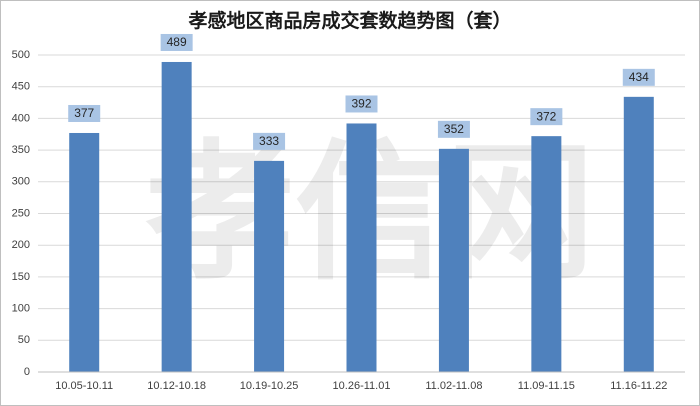 The width and height of the screenshot is (700, 406). What do you see at coordinates (176, 386) in the screenshot?
I see `x-tick-label: 10.12-10.18` at bounding box center [176, 386].